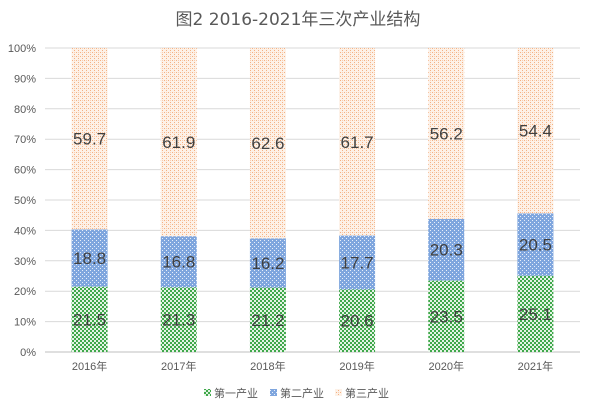 This screenshot has width=596, height=411. I want to click on x-tick-label: 2016年, so click(89, 366).